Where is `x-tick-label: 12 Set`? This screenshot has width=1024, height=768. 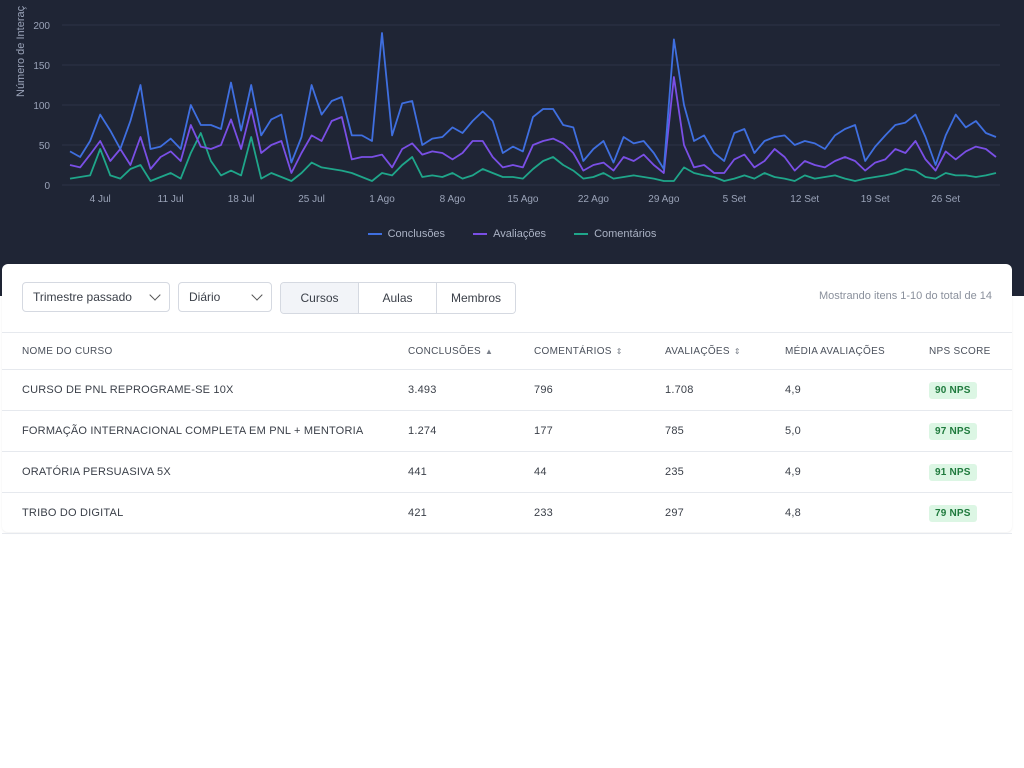
x-tick-label: 12 Set is located at coordinates (804, 199).